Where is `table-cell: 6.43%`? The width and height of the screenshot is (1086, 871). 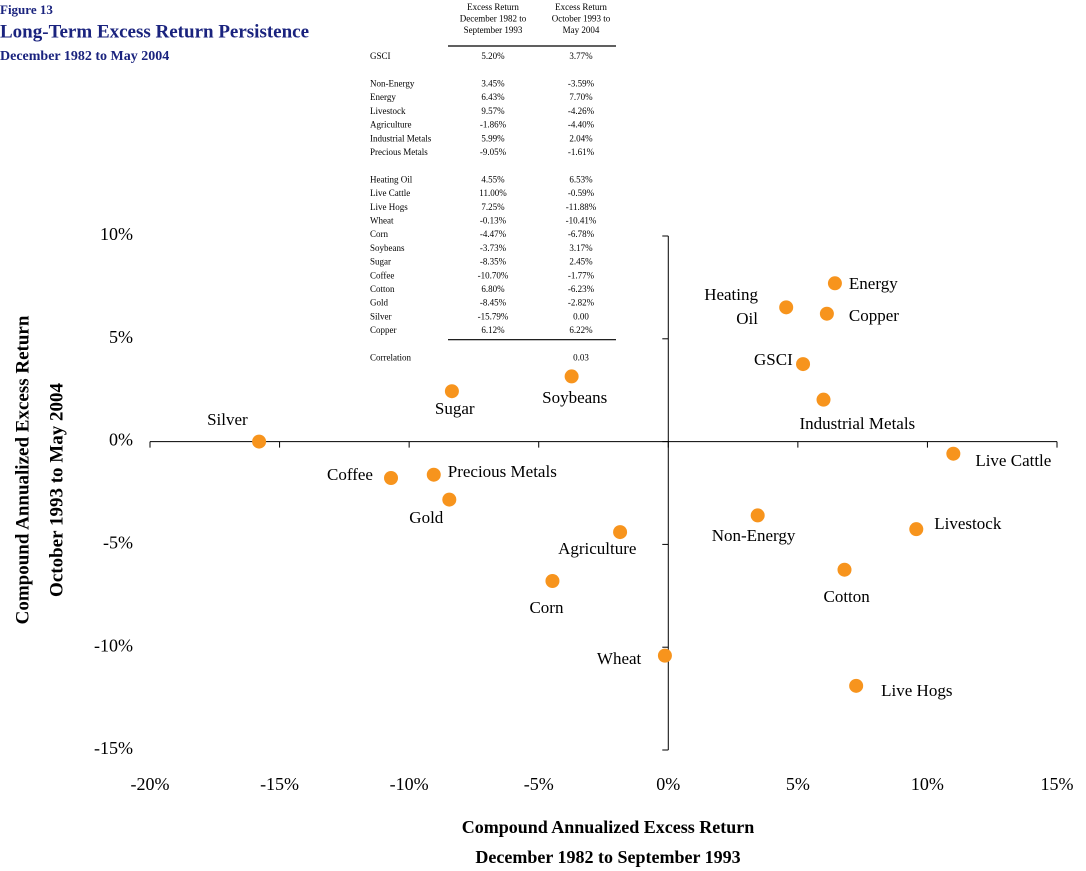 table-cell: 6.43% is located at coordinates (493, 97).